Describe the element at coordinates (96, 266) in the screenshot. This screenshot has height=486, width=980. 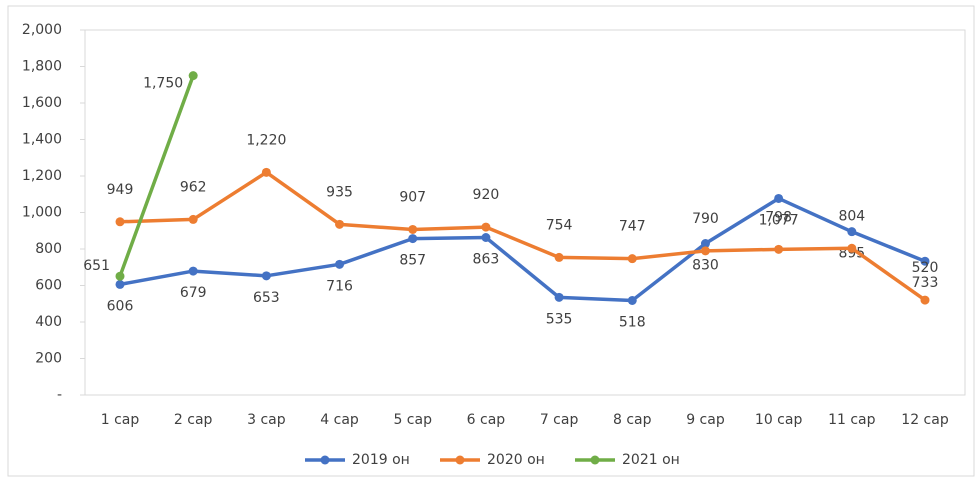
I see `data-label: 651` at that location.